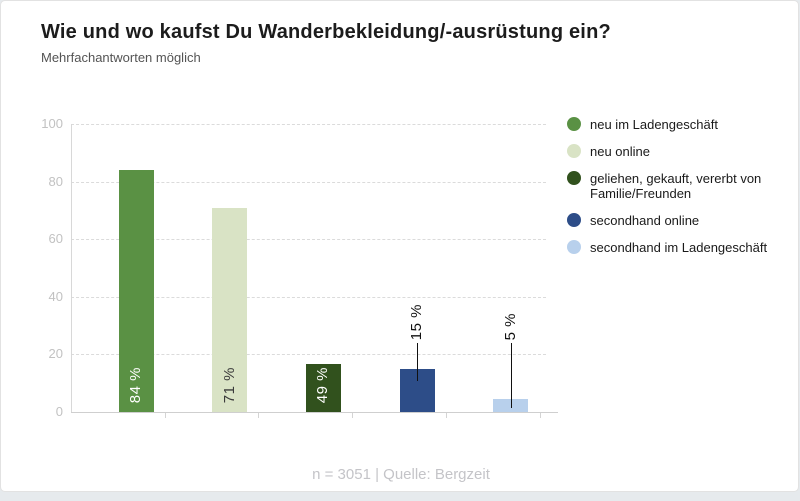 The width and height of the screenshot is (800, 501). I want to click on bar-value-label: 49 %, so click(323, 384).